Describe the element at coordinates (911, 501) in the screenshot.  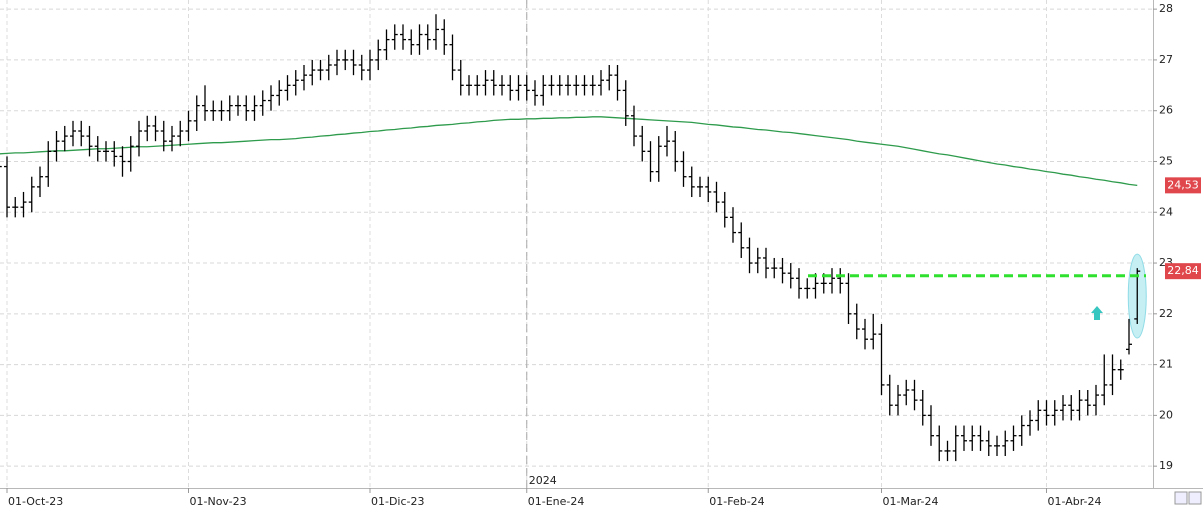
I see `x-tick-label: 01-Mar-24` at that location.